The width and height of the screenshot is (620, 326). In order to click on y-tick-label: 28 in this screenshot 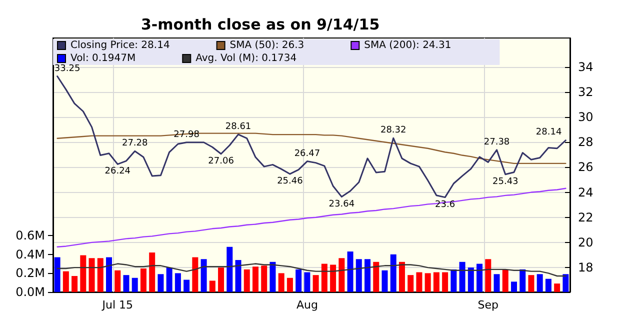, I will do `click(586, 142)`.